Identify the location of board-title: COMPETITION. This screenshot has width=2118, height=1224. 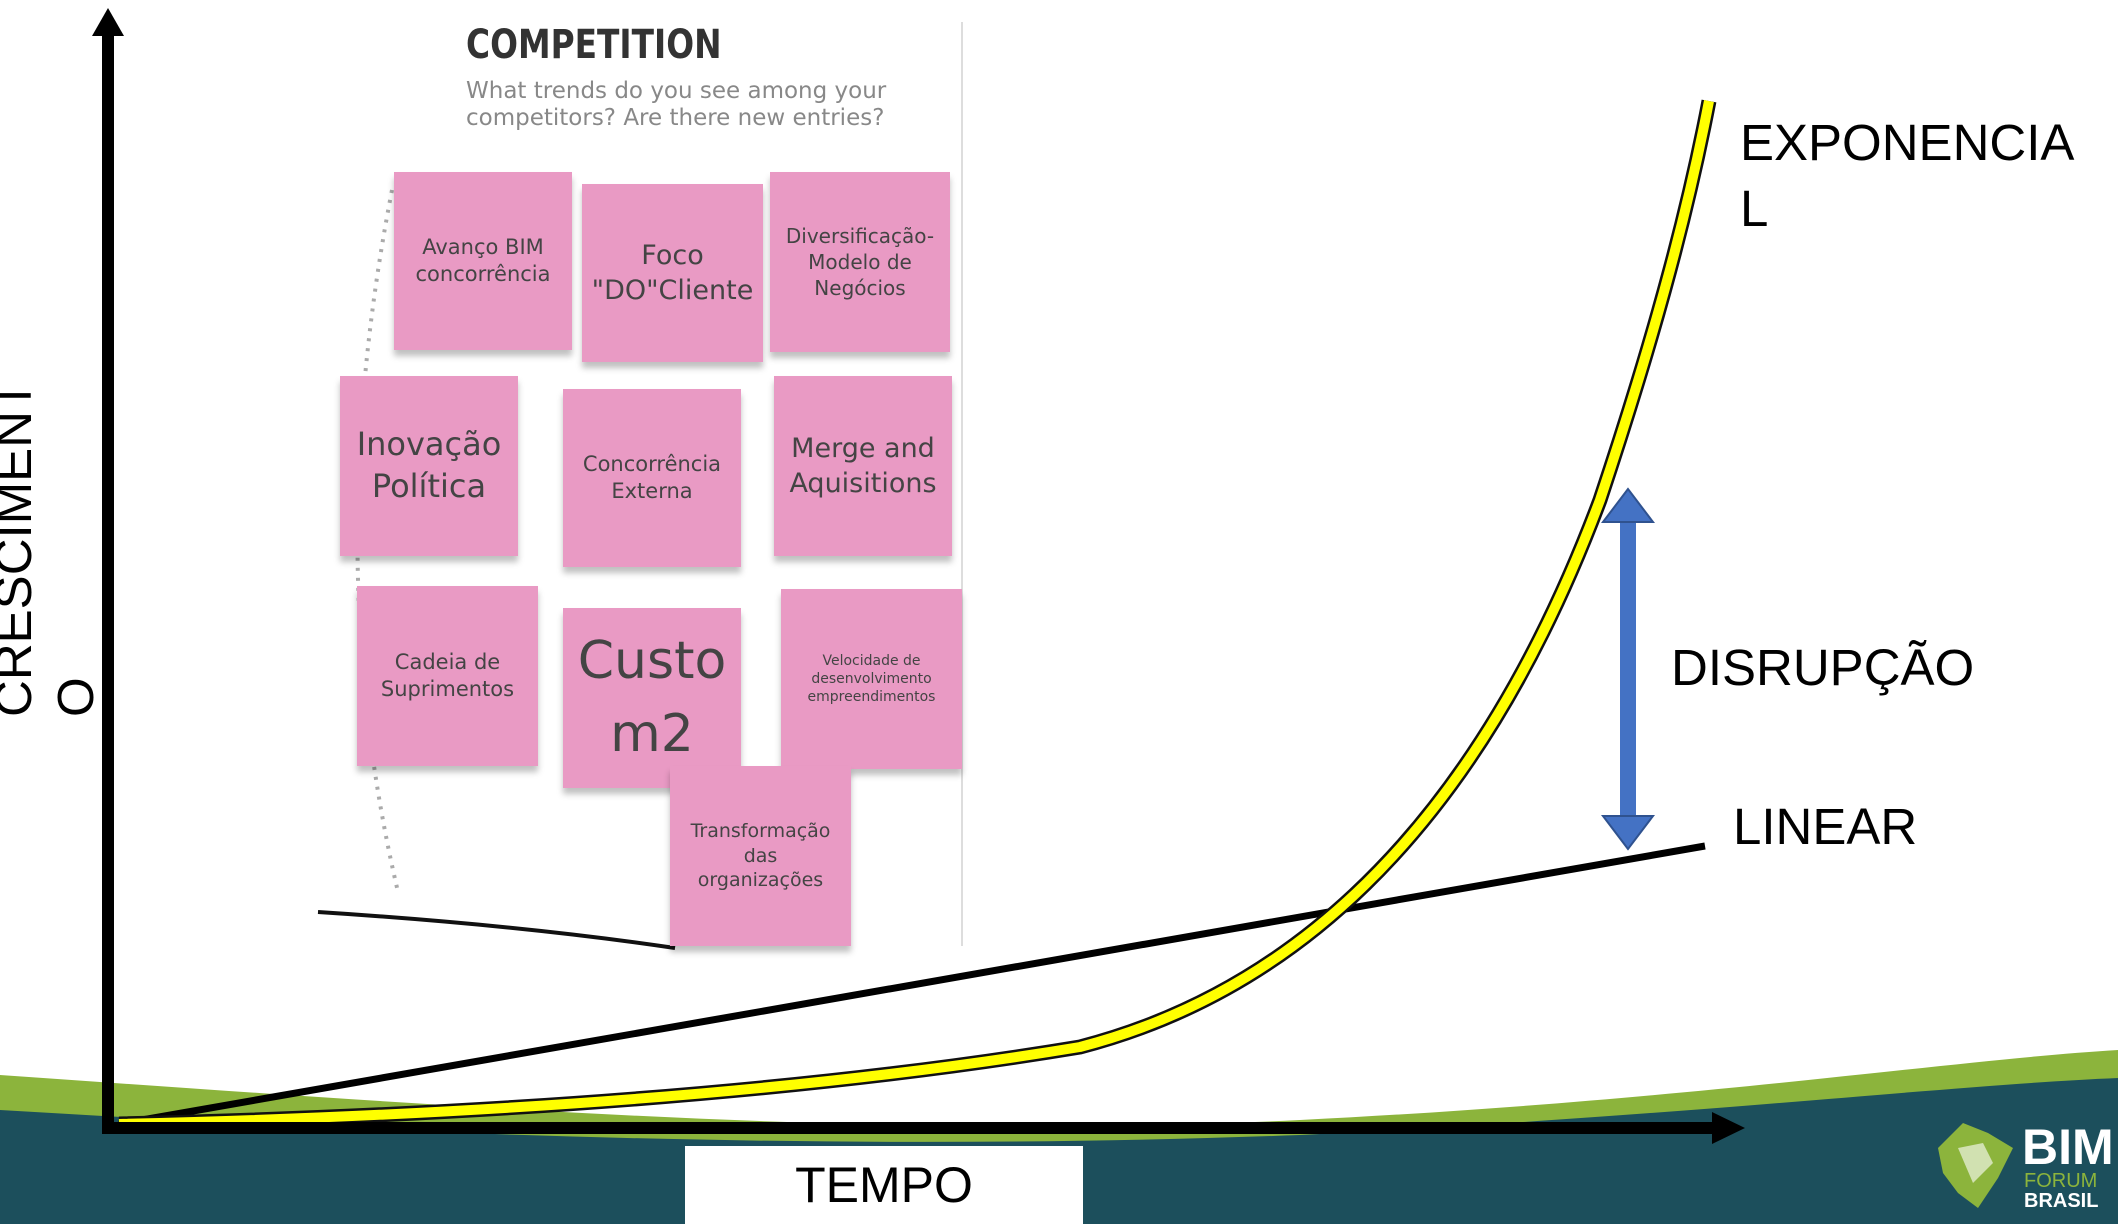
(594, 45).